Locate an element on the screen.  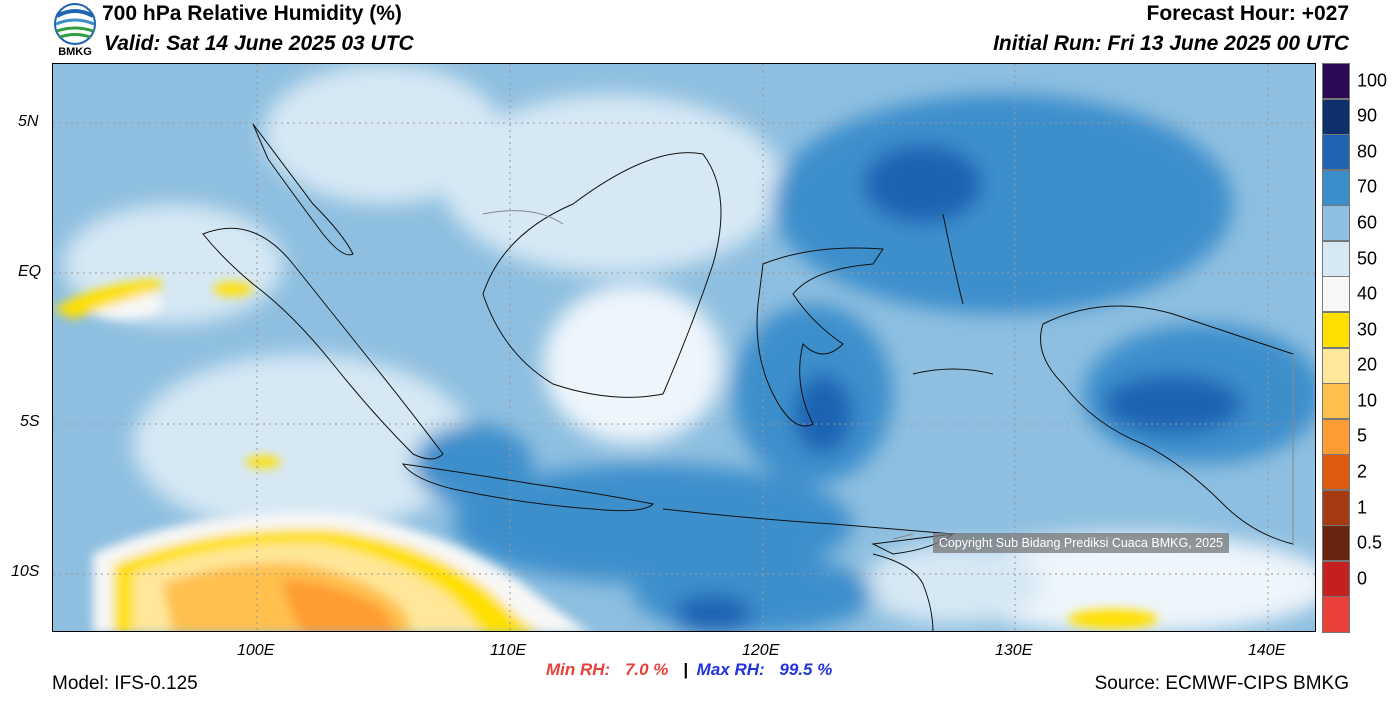
initial-run: Initial Run: Fri 13 June 2025 00 UTC is located at coordinates (1171, 43).